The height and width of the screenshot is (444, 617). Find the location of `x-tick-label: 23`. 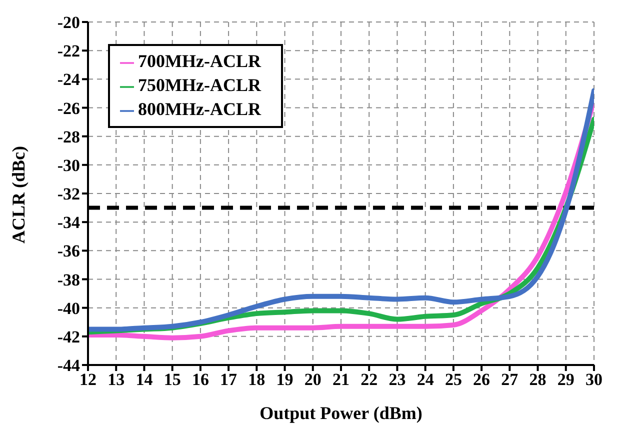

x-tick-label: 23 is located at coordinates (397, 380).